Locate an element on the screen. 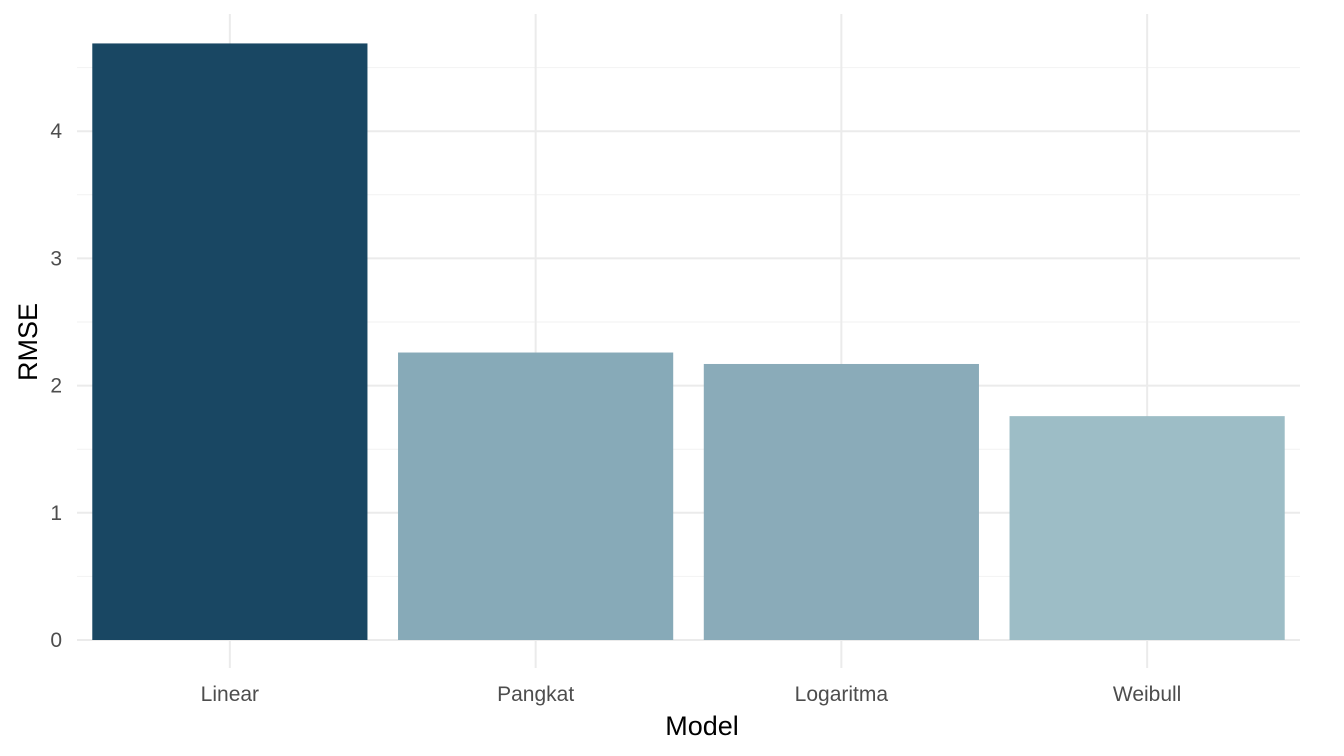 This screenshot has height=756, width=1344. y-tick-label: 0 is located at coordinates (56, 640).